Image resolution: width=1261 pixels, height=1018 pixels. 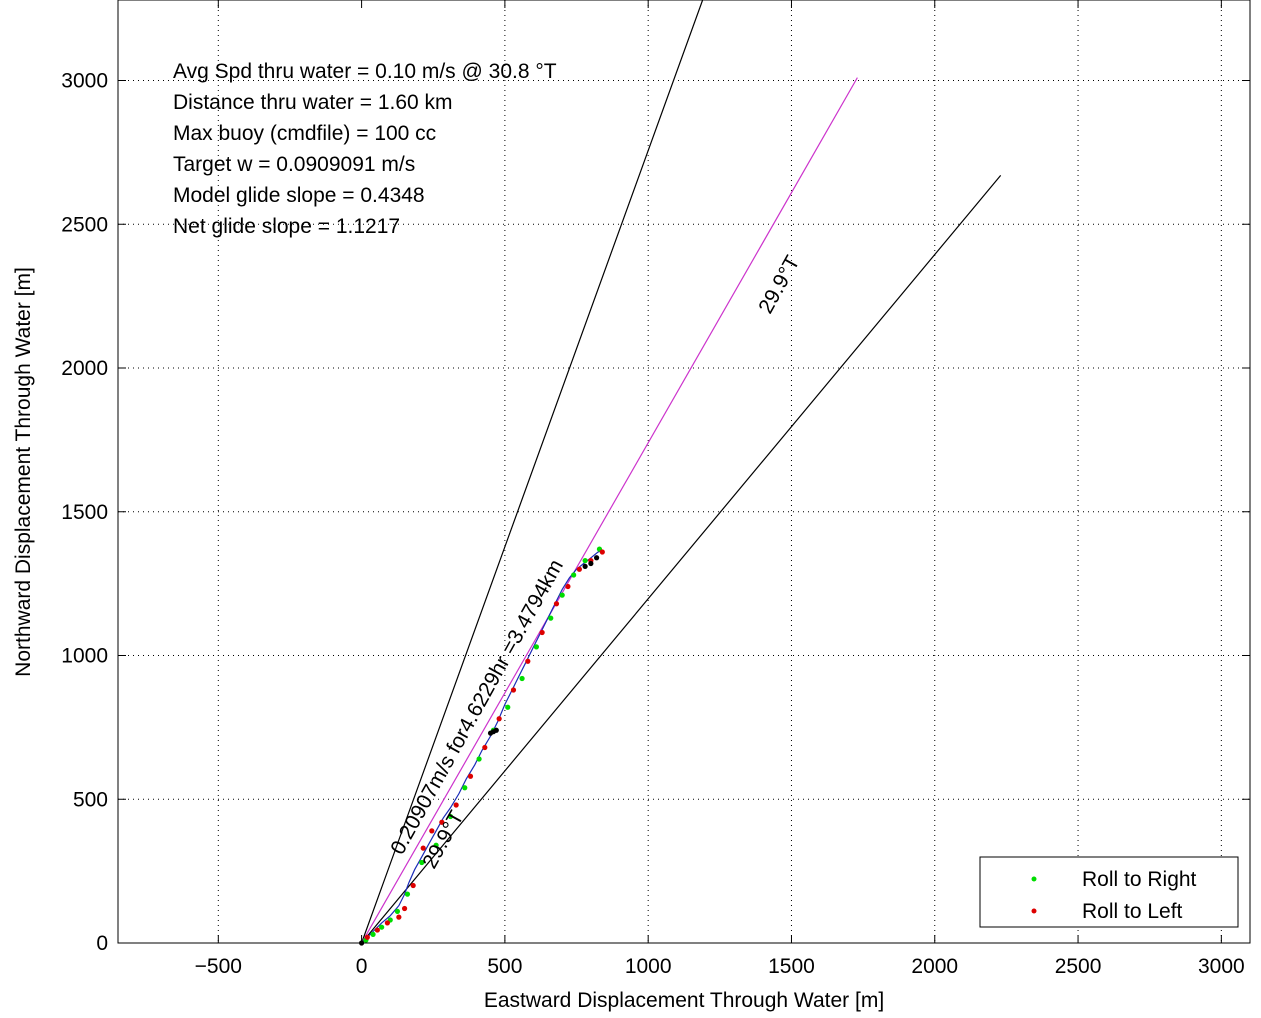 What do you see at coordinates (1132, 911) in the screenshot?
I see `legend-label-roll-left: Roll to Left` at bounding box center [1132, 911].